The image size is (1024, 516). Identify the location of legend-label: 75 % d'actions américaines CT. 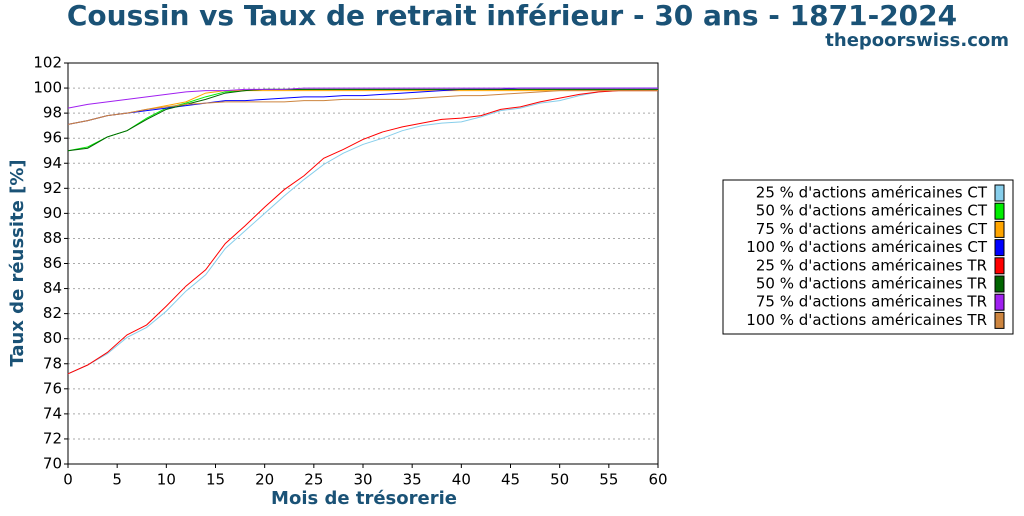
(872, 229).